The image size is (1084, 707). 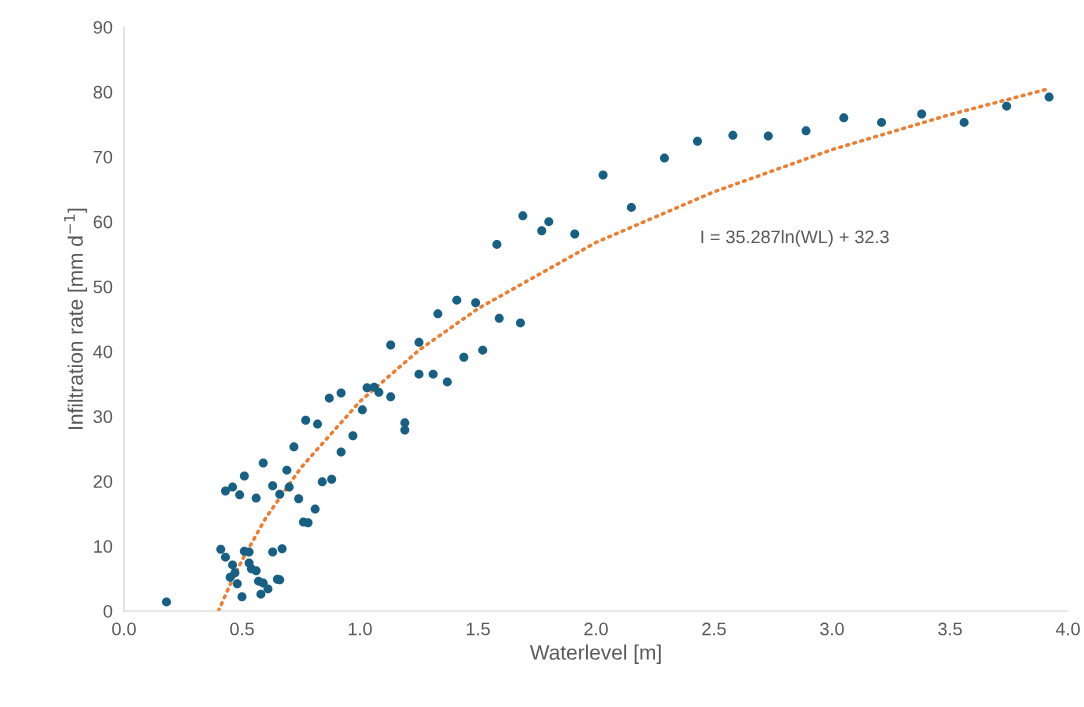 I want to click on y-tick-label: 50, so click(x=103, y=287).